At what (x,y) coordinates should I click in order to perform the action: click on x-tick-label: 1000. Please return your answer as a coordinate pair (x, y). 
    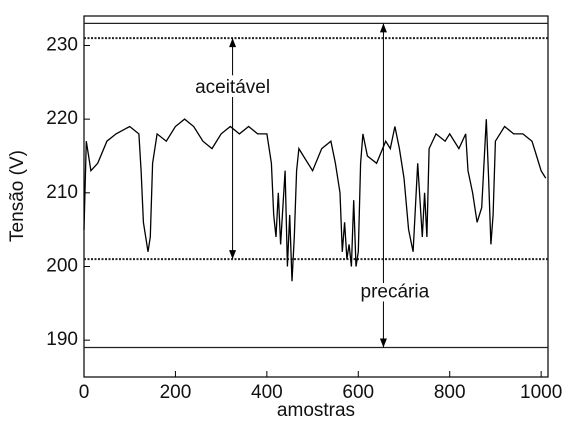
    Looking at the image, I should click on (541, 392).